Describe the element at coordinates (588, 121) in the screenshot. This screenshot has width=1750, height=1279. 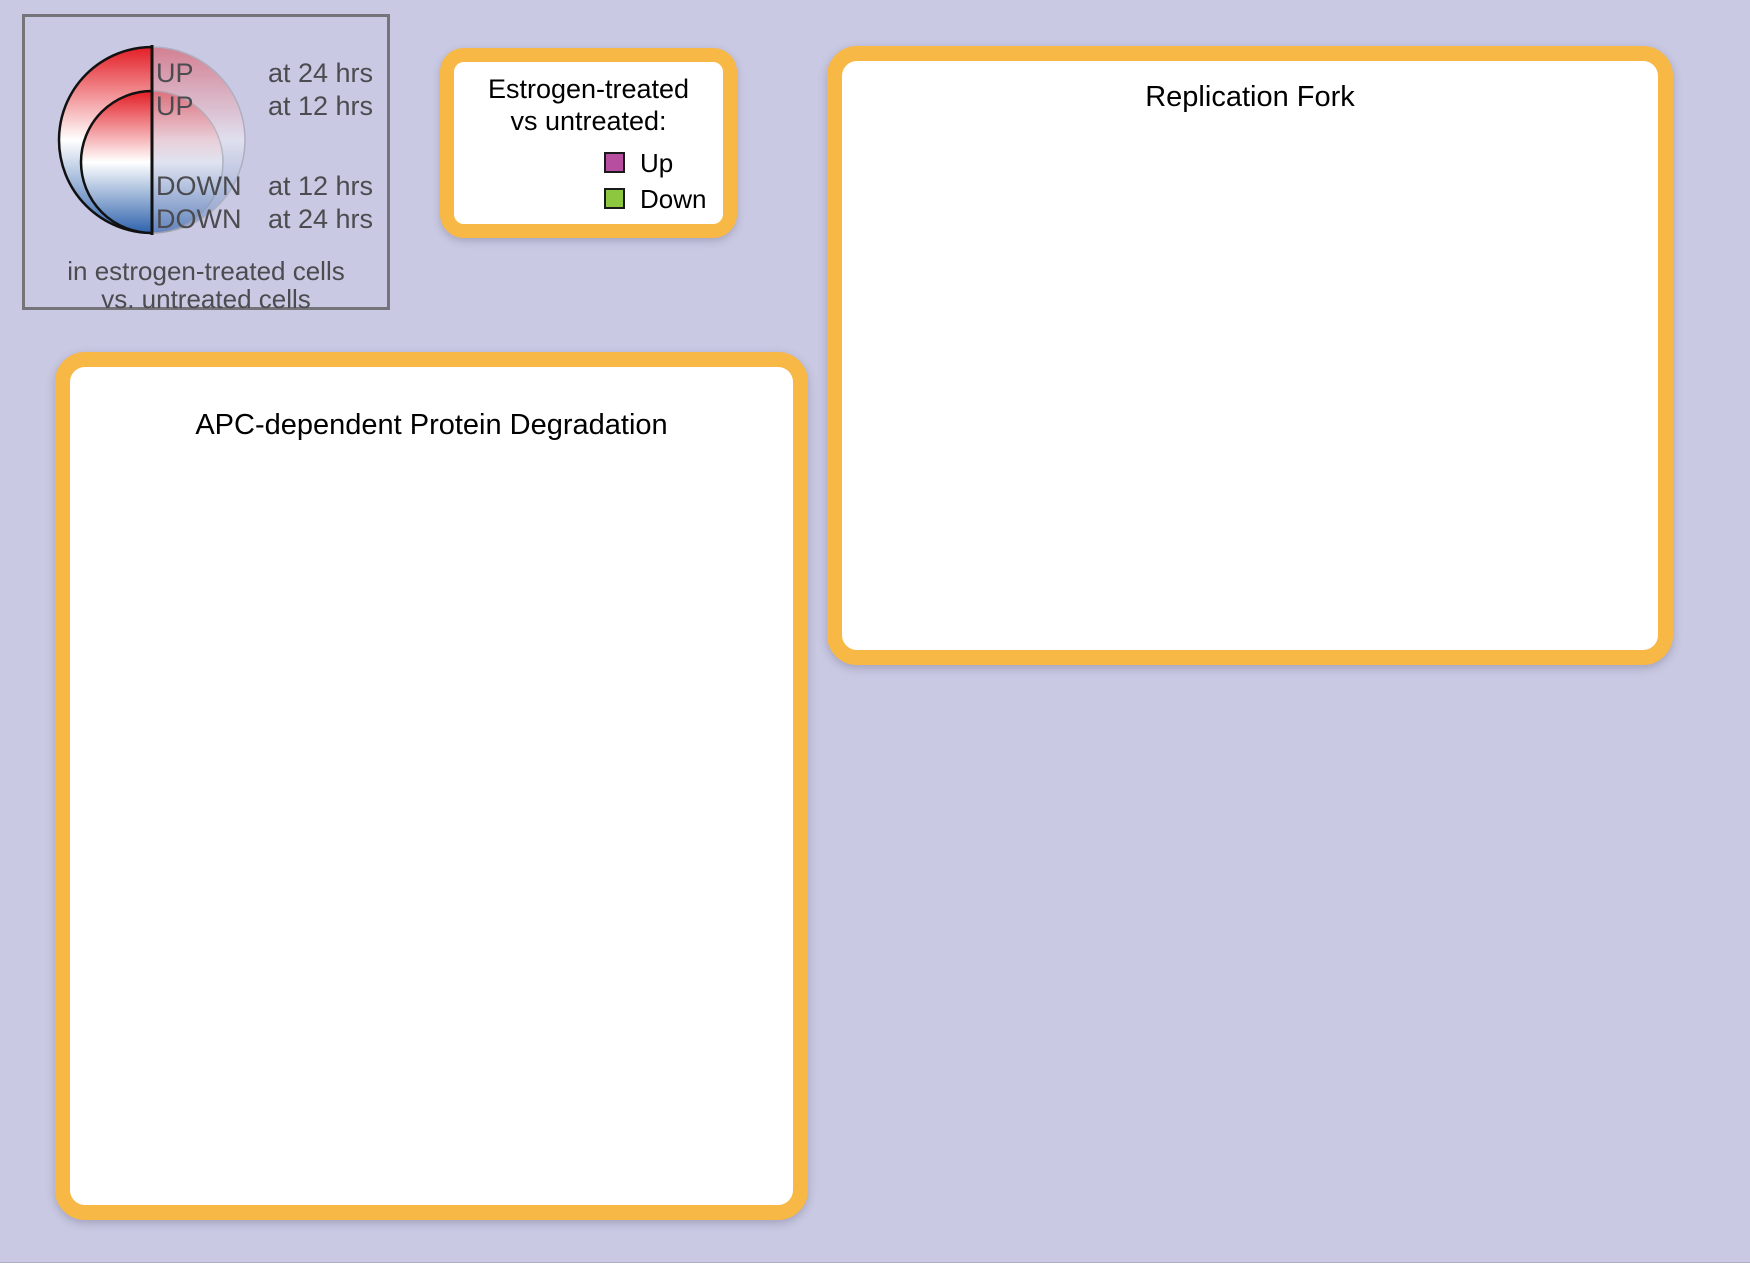
I see `updown-legend-title-line2: vs untreated:` at that location.